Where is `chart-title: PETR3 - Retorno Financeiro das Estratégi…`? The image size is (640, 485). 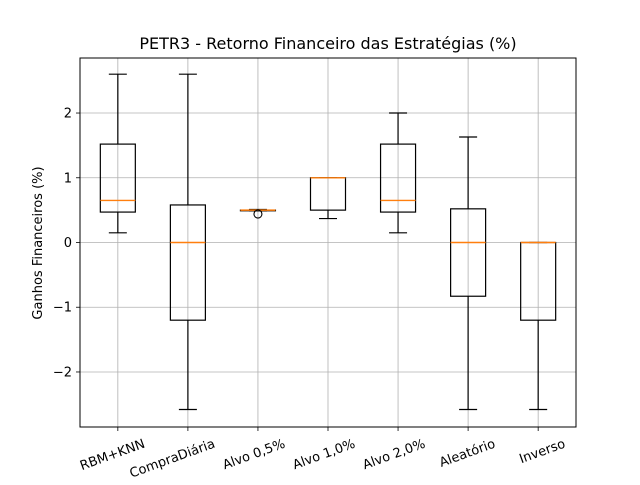 chart-title: PETR3 - Retorno Financeiro das Estratégi… is located at coordinates (327, 43).